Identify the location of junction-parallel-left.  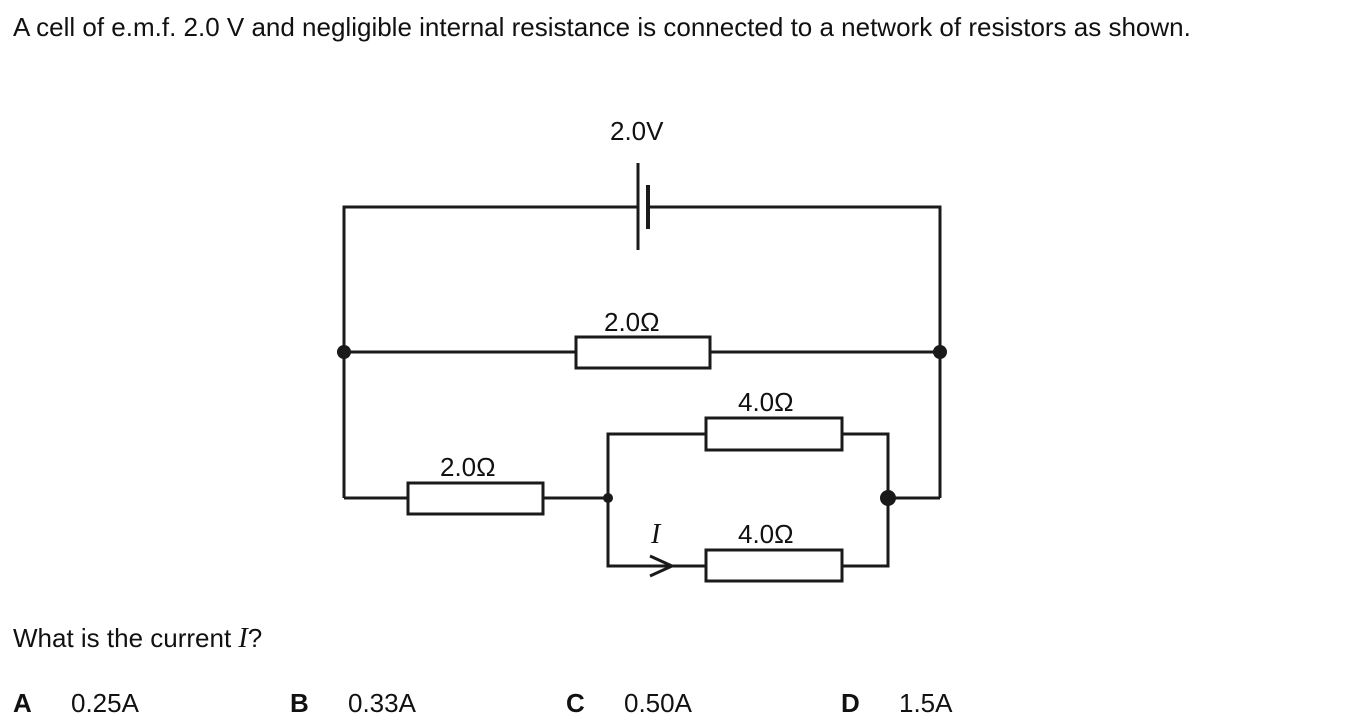
(608, 498).